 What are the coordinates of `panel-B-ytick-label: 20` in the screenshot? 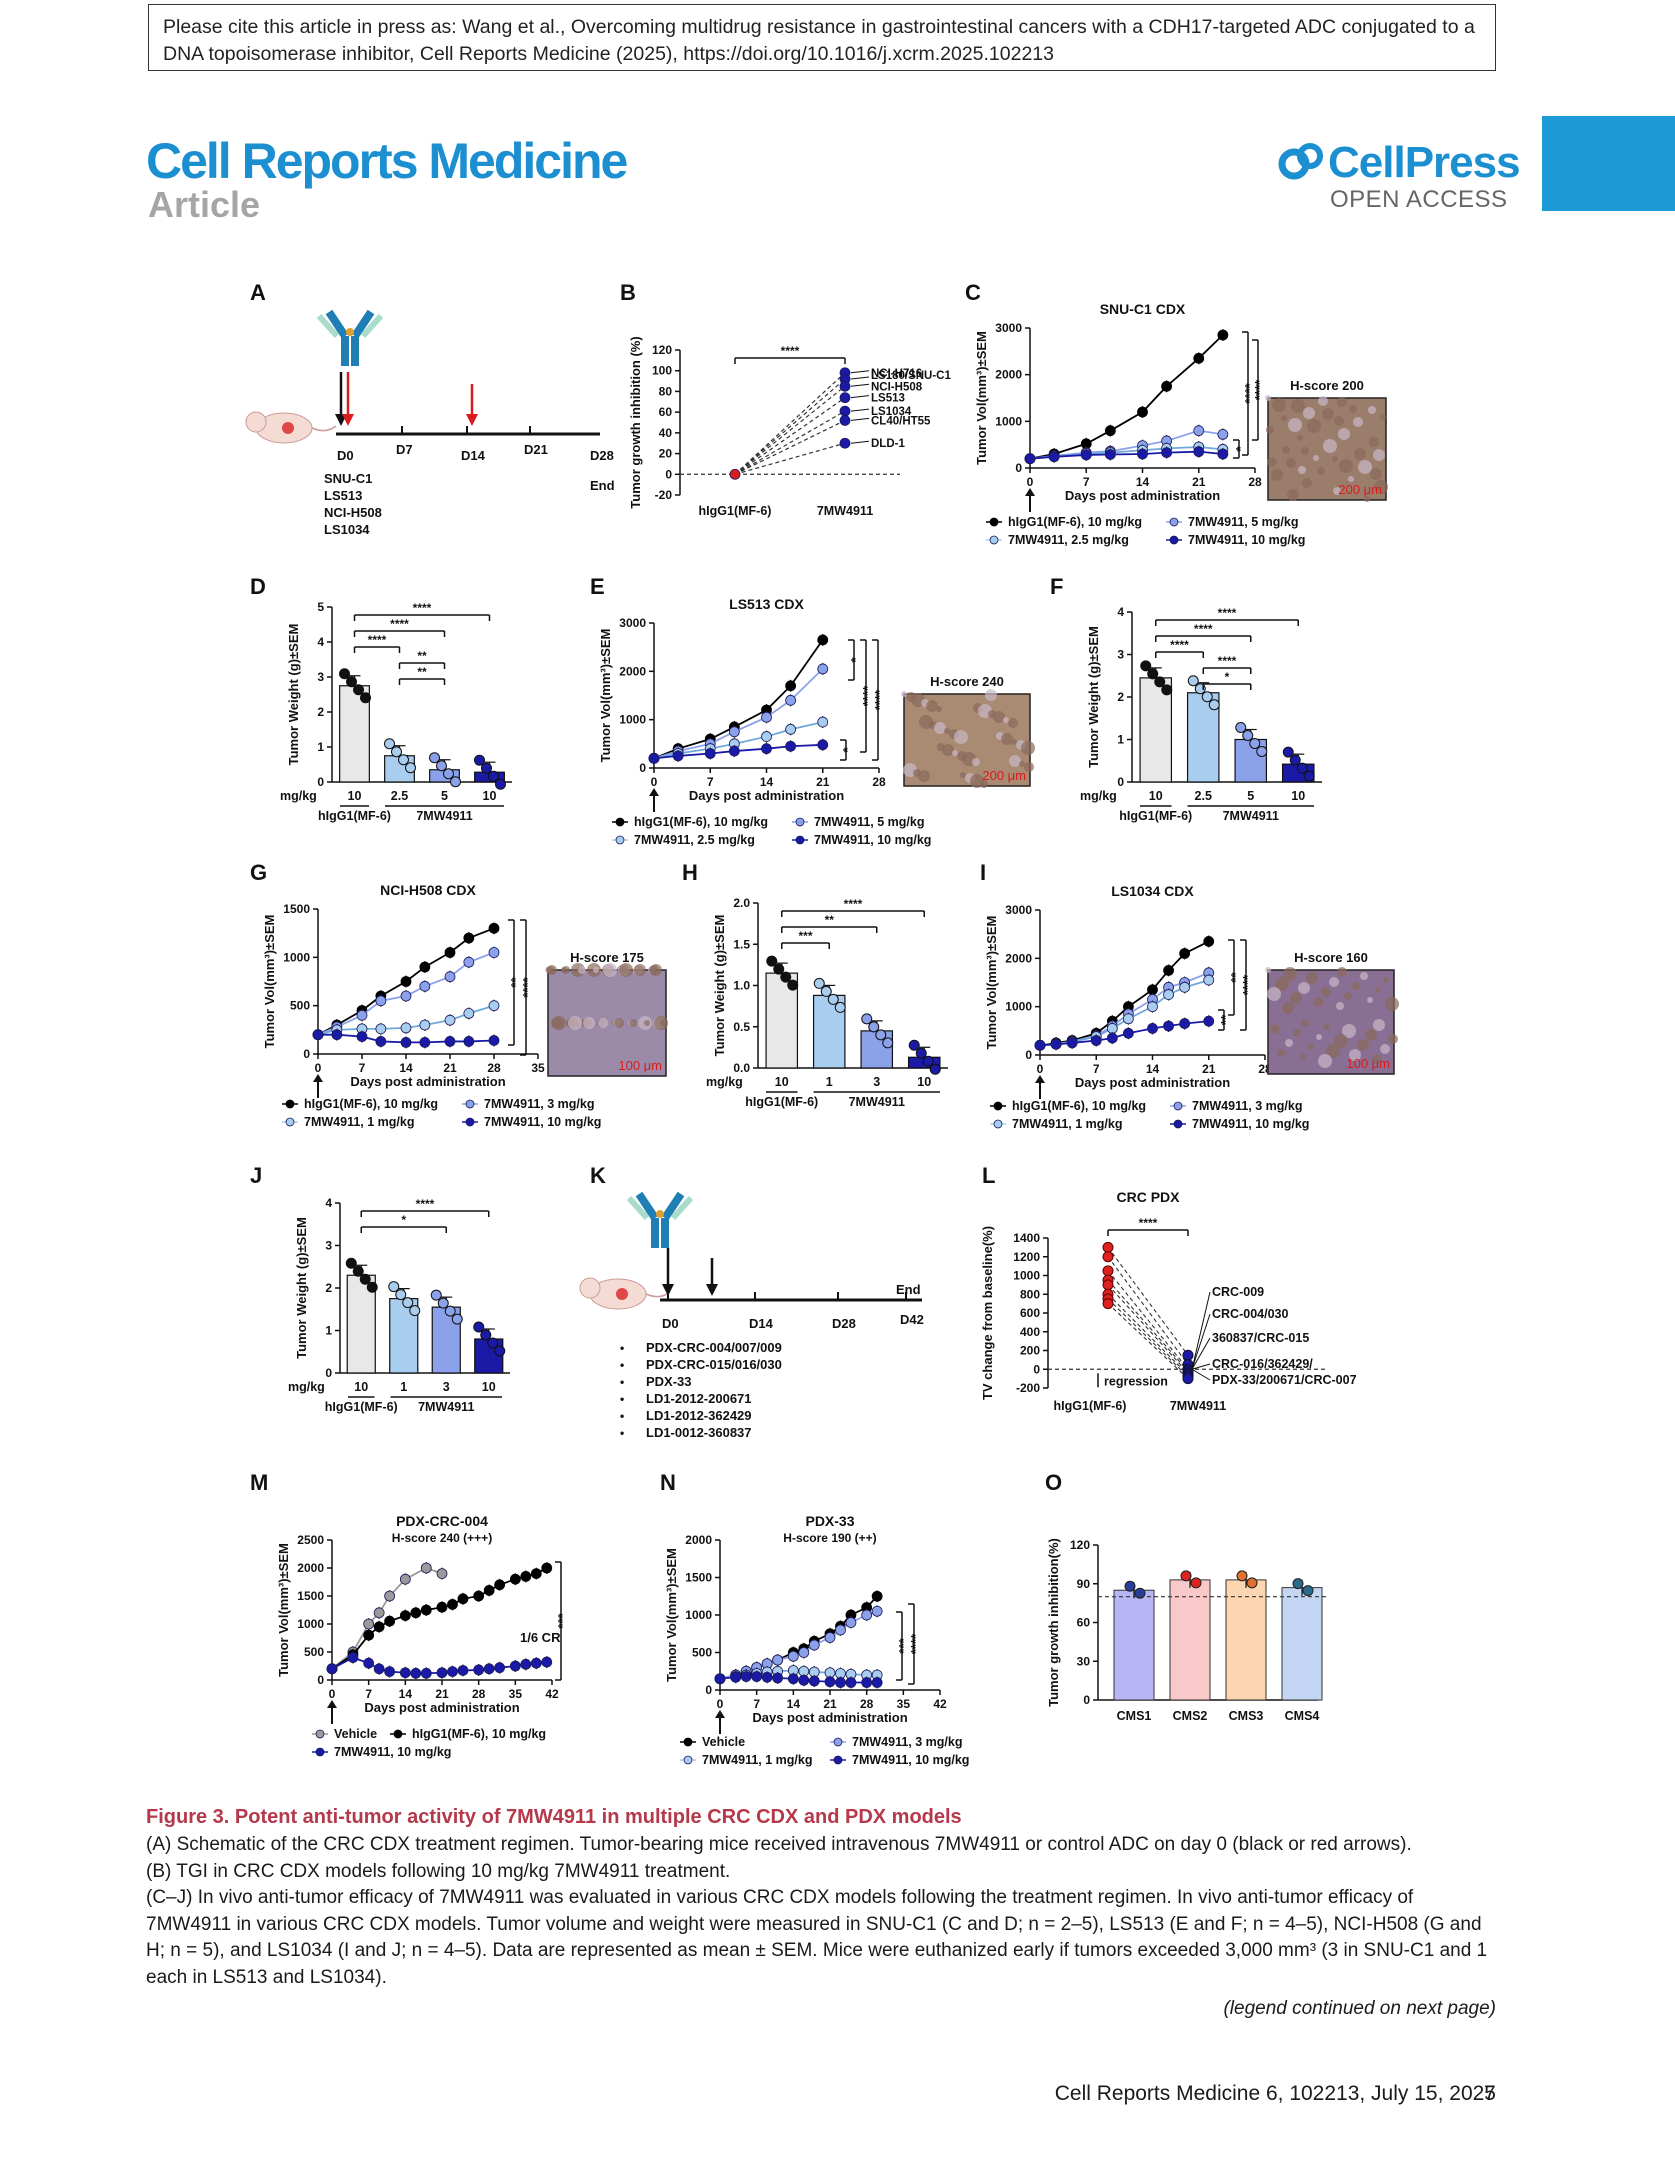 It's located at (666, 454).